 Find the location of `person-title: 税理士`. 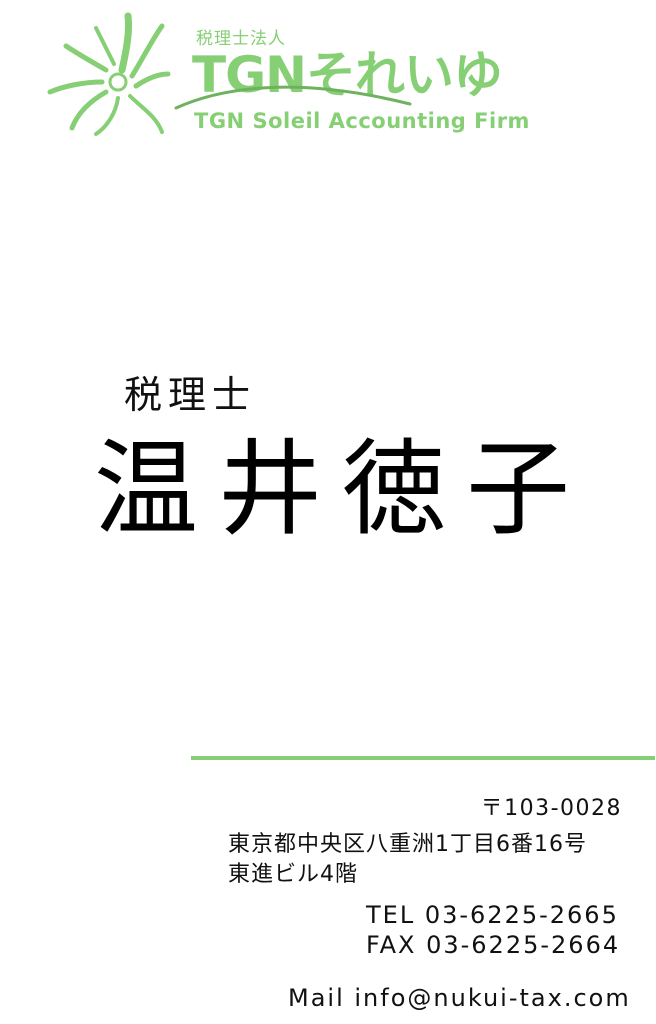

person-title: 税理士 is located at coordinates (190, 395).